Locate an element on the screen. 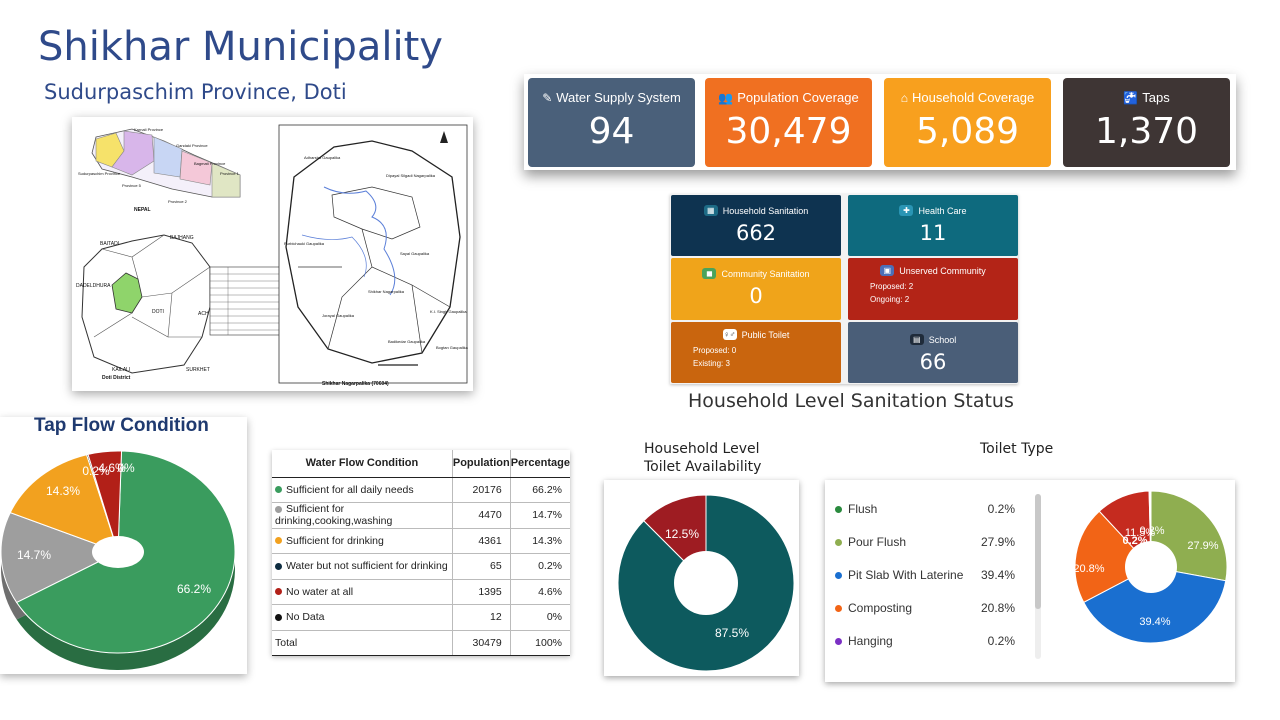 The height and width of the screenshot is (720, 1280). map-label-nepal: NEPAL is located at coordinates (142, 210).